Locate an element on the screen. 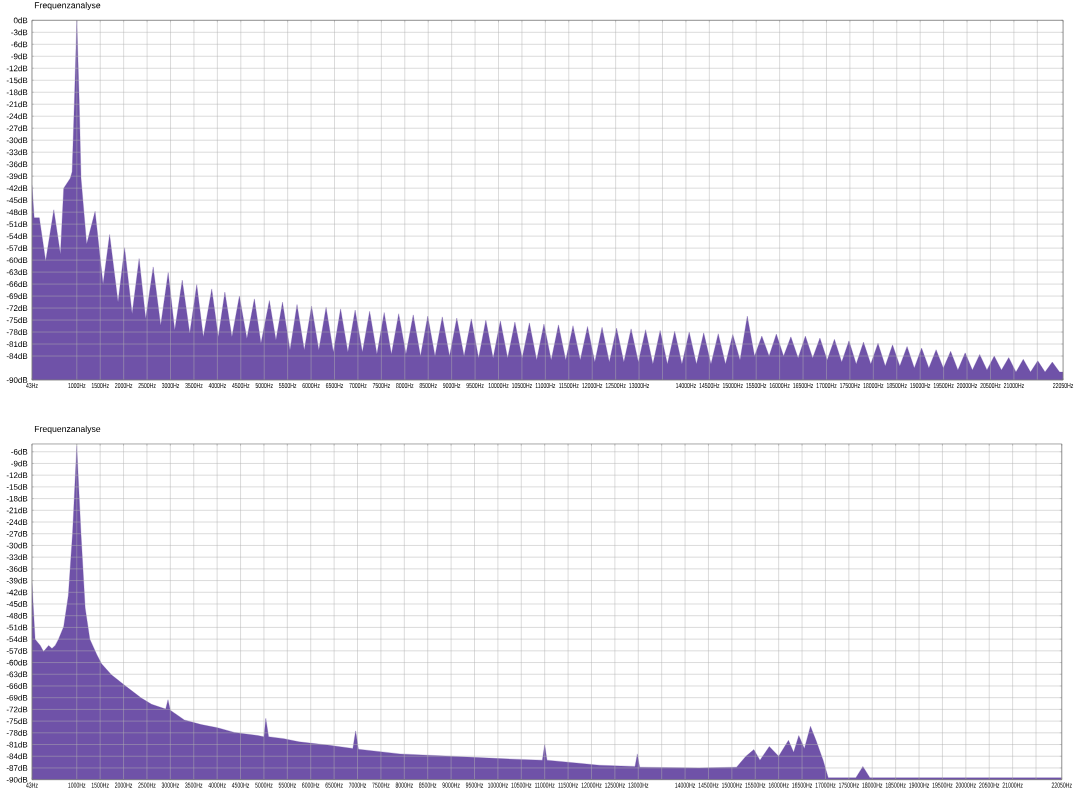  y-tick-label: -3dB is located at coordinates (19, 32).